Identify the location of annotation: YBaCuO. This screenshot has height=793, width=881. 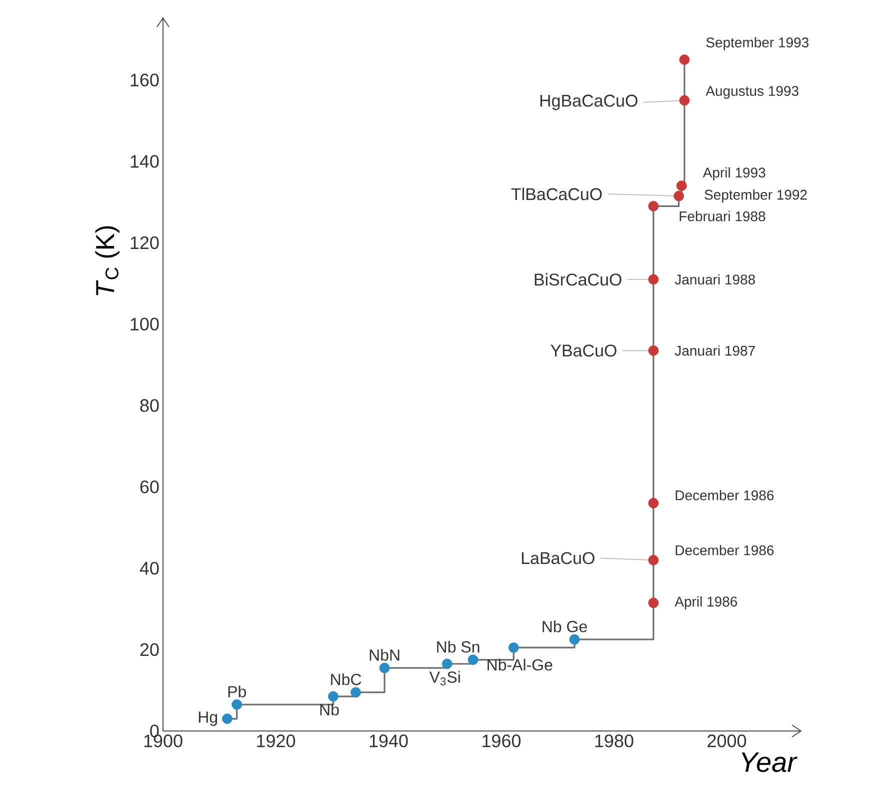
(583, 350).